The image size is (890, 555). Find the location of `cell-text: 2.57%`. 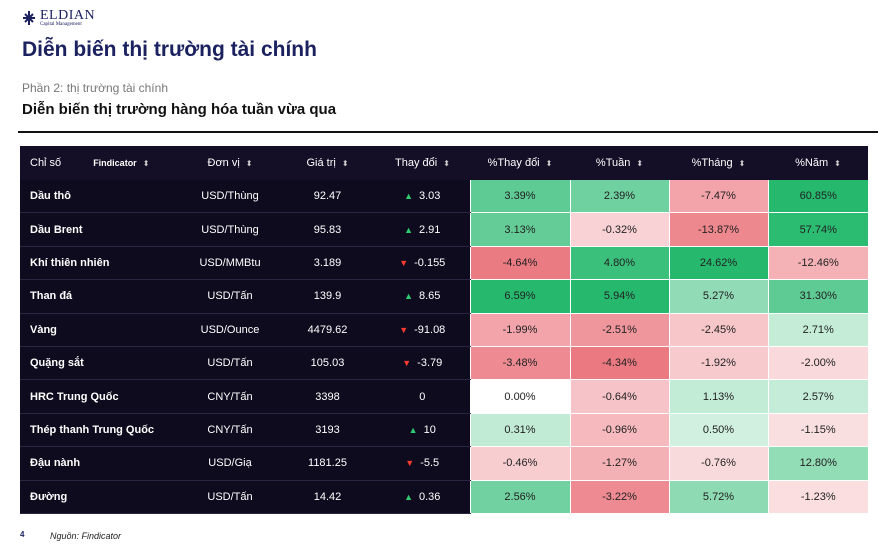

cell-text: 2.57% is located at coordinates (818, 396).